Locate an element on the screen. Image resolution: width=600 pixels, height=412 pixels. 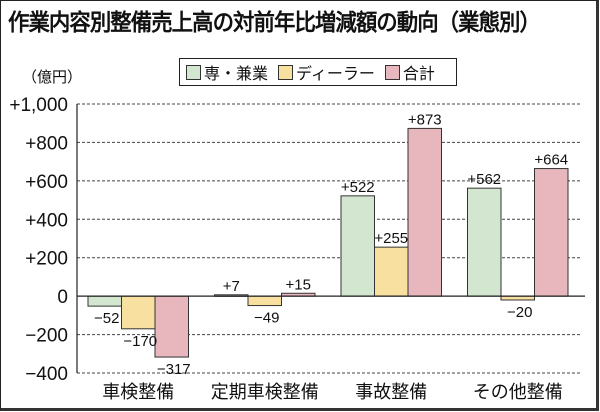
legend-item-dealer: ディーラー is located at coordinates (326, 72).